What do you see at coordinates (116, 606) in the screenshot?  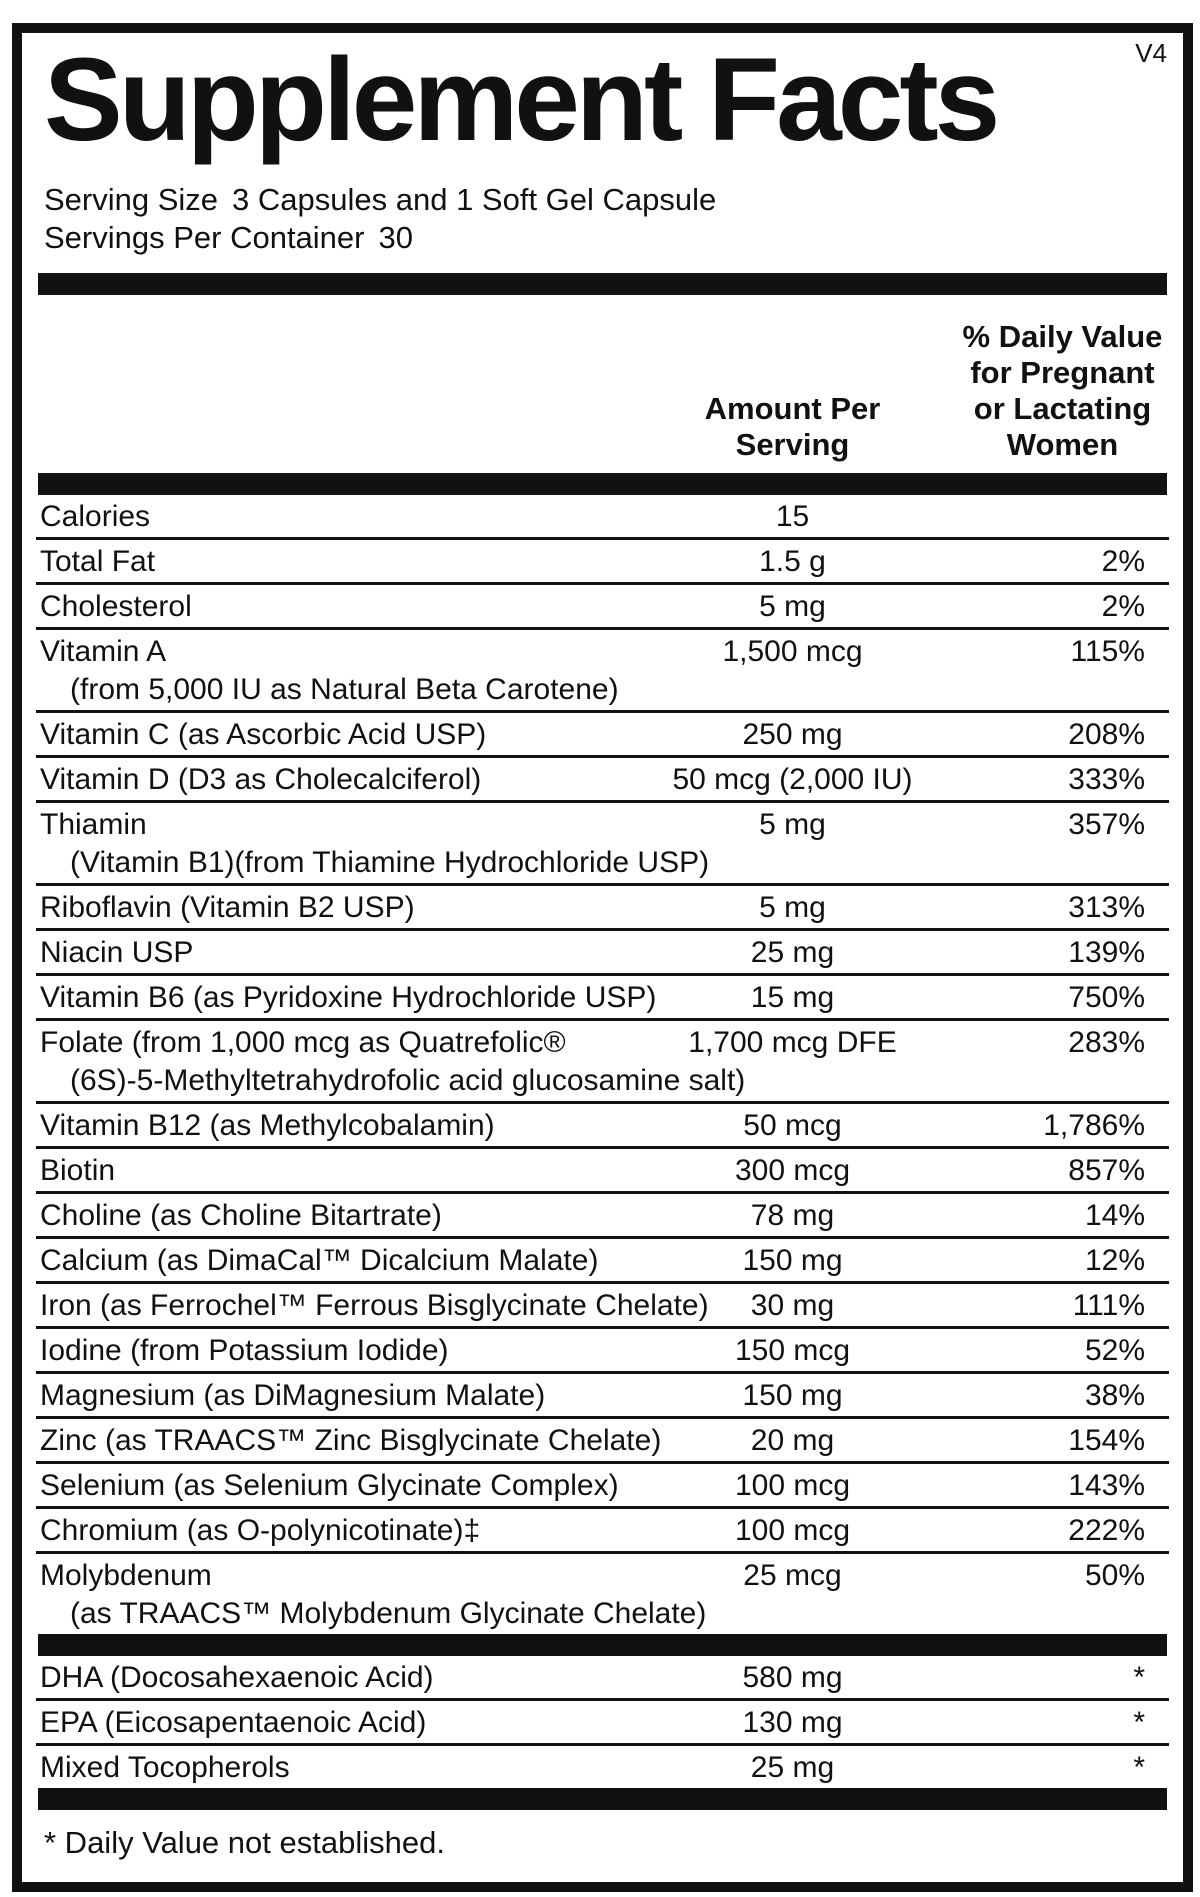 I see `nutrient-name-line1: Cholesterol` at bounding box center [116, 606].